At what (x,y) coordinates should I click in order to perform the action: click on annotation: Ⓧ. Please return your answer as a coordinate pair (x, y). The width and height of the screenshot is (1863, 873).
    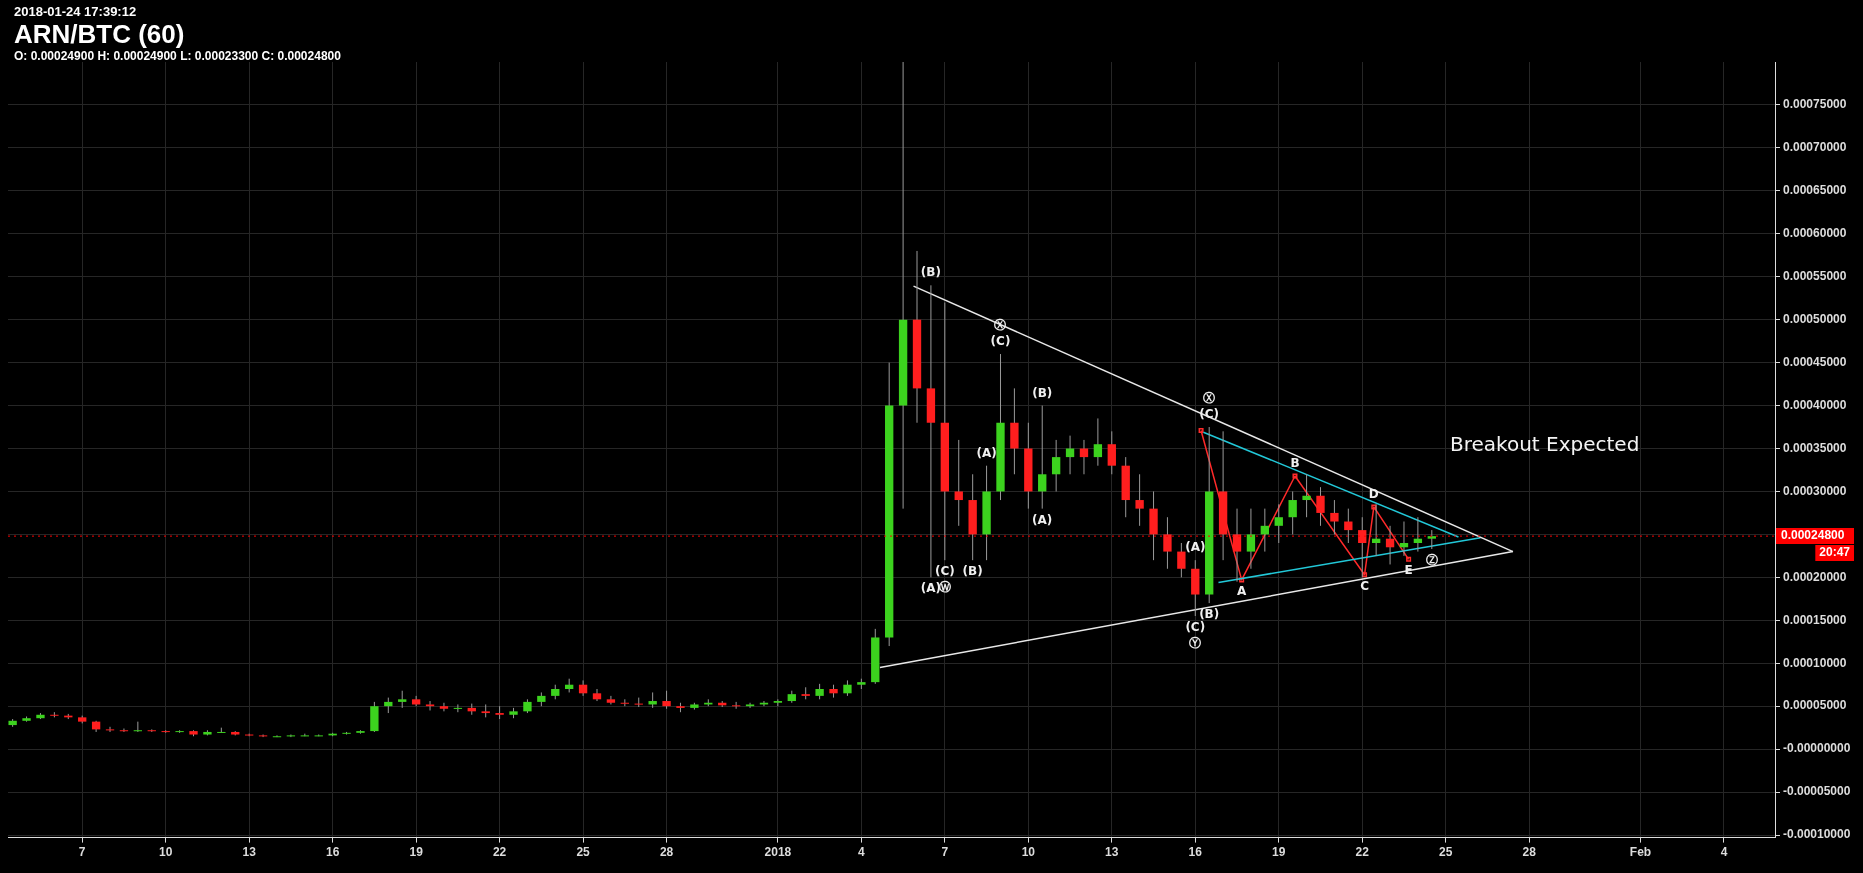
    Looking at the image, I should click on (1209, 398).